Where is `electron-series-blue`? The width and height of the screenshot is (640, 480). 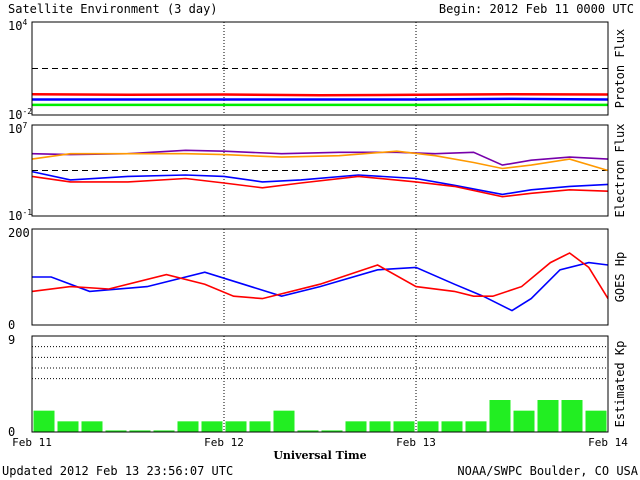
electron-series-blue is located at coordinates (320, 183).